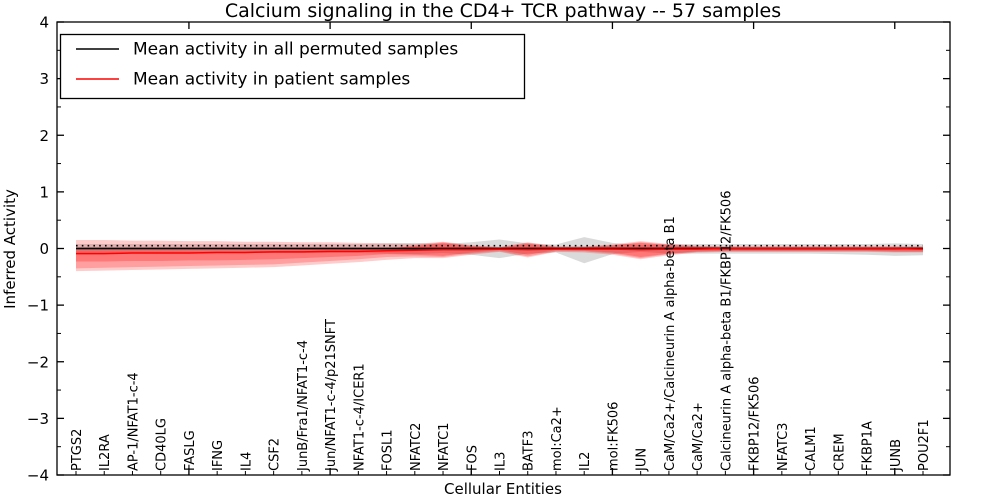 This screenshot has width=1000, height=500. What do you see at coordinates (38, 362) in the screenshot?
I see `y-tick-label: −2` at bounding box center [38, 362].